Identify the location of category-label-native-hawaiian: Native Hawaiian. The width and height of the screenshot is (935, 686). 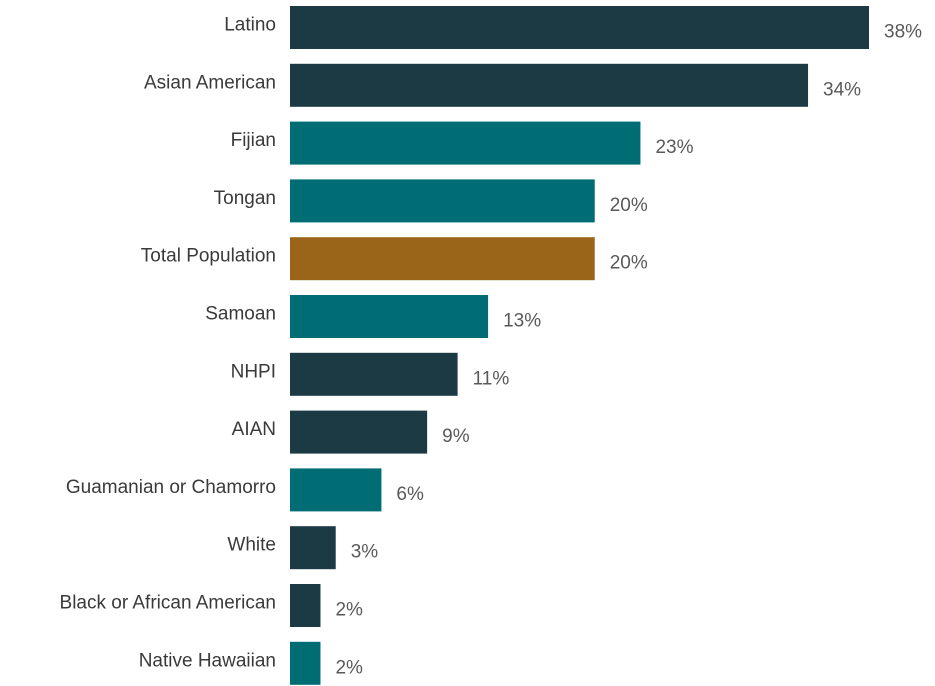
(207, 660).